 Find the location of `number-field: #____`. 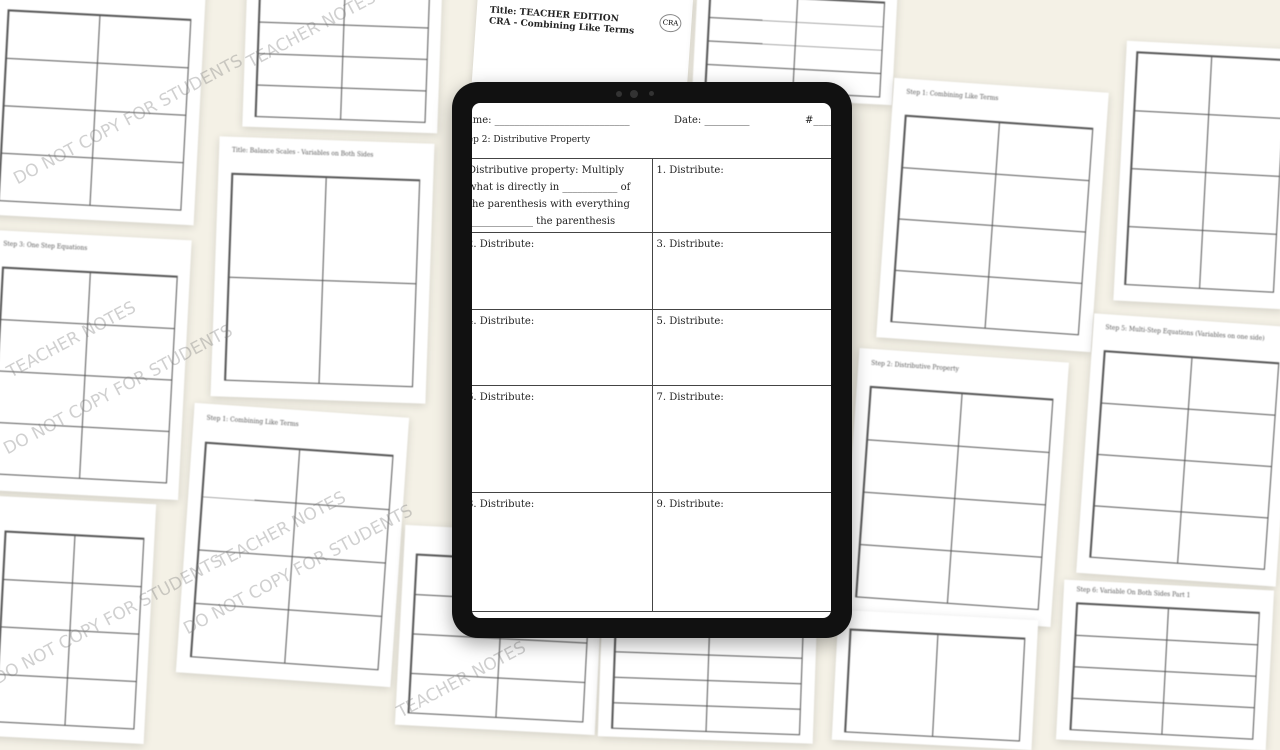

number-field: #____ is located at coordinates (818, 120).